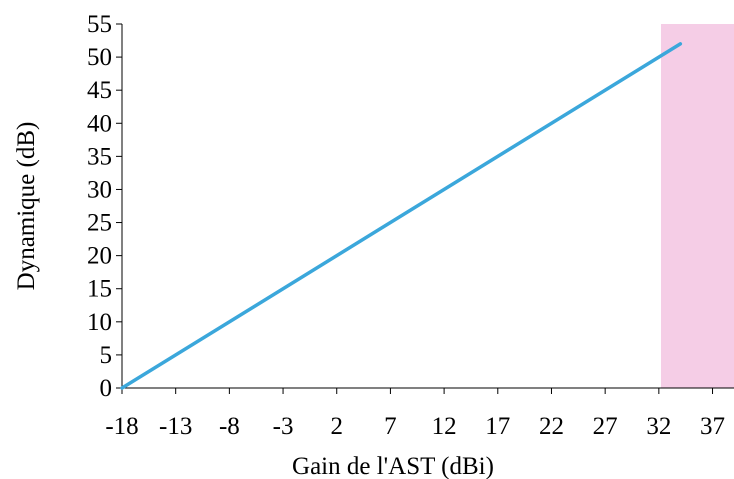 The width and height of the screenshot is (734, 479). I want to click on x-tick-label: 12, so click(444, 426).